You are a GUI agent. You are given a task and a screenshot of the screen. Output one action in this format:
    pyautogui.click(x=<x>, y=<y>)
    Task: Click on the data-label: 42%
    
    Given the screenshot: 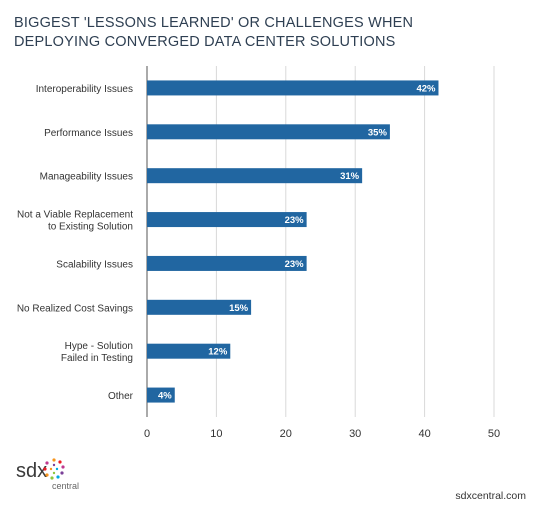 What is the action you would take?
    pyautogui.click(x=426, y=88)
    